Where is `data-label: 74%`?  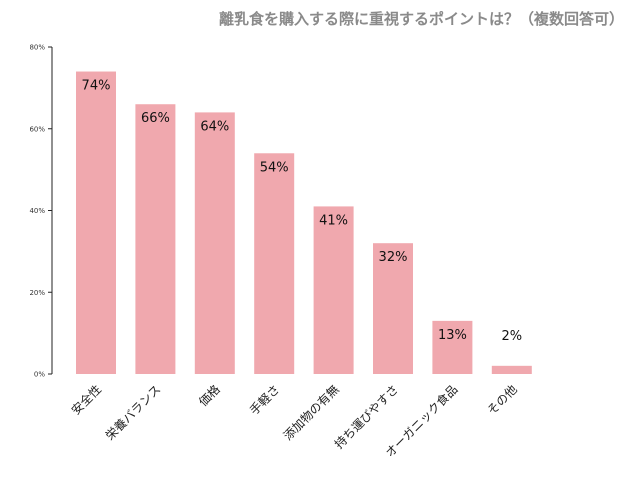 data-label: 74% is located at coordinates (96, 86).